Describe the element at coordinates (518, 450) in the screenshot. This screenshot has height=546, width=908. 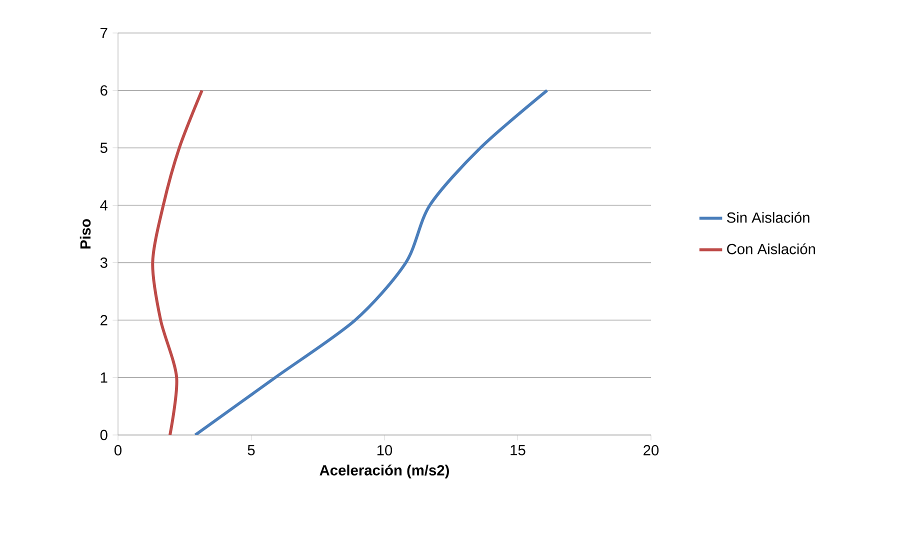
I see `x-tick-label: 15` at that location.